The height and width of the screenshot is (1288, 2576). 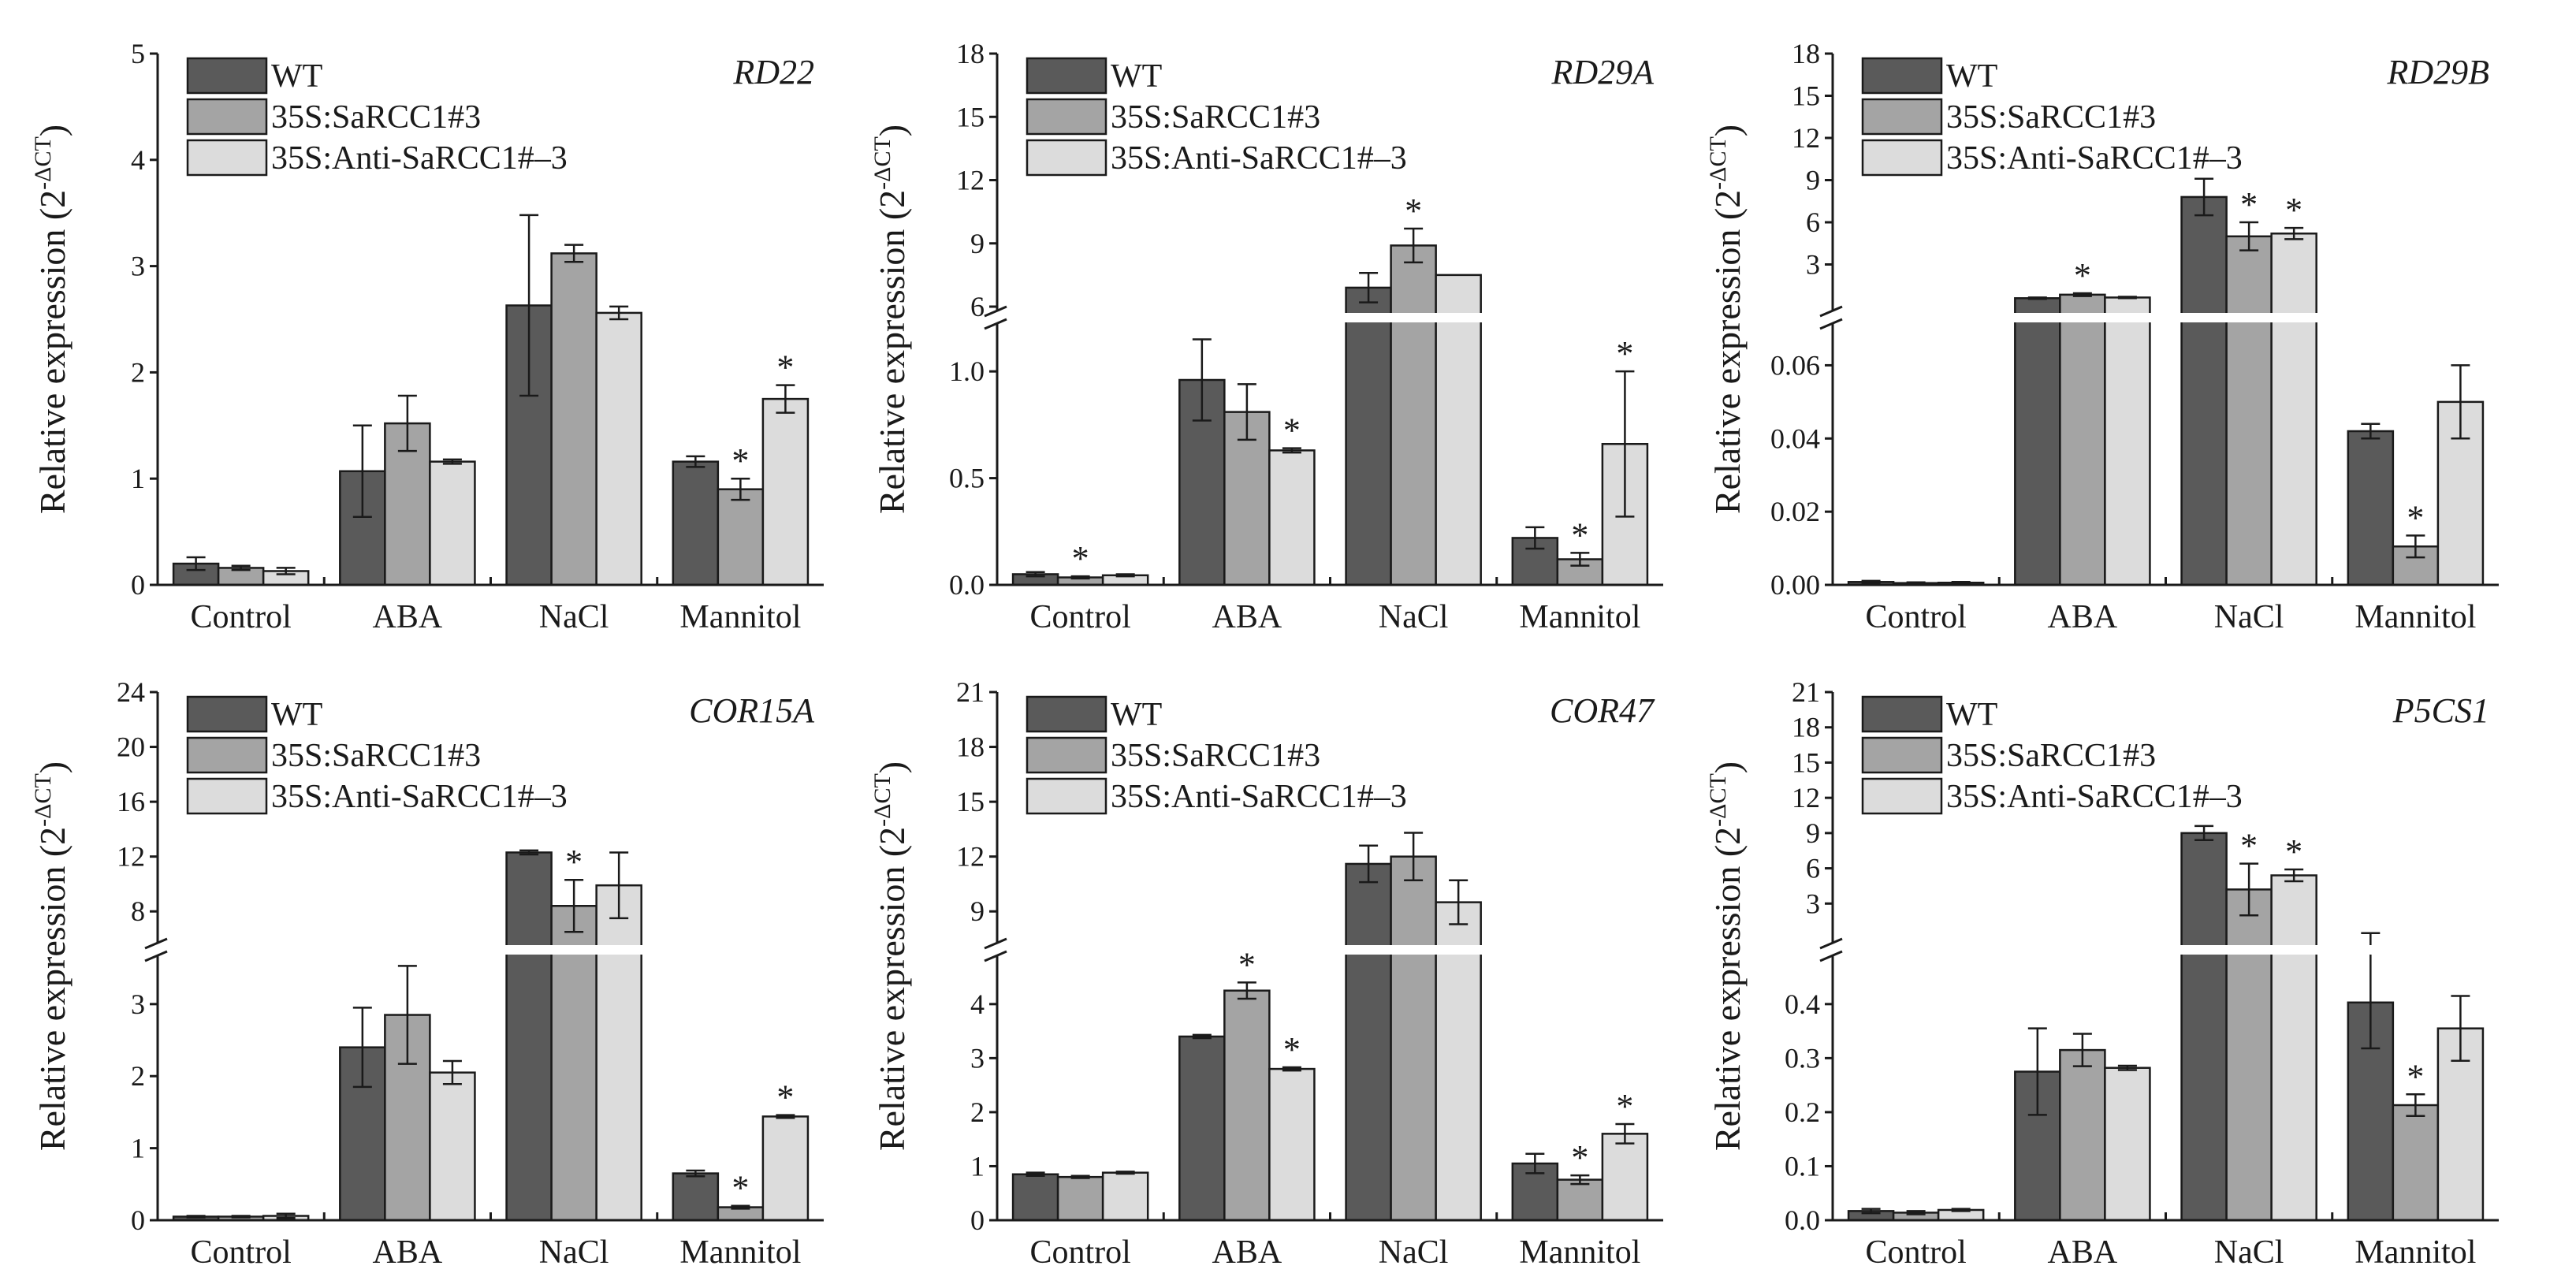 What do you see at coordinates (752, 710) in the screenshot?
I see `chart-title: COR15A` at bounding box center [752, 710].